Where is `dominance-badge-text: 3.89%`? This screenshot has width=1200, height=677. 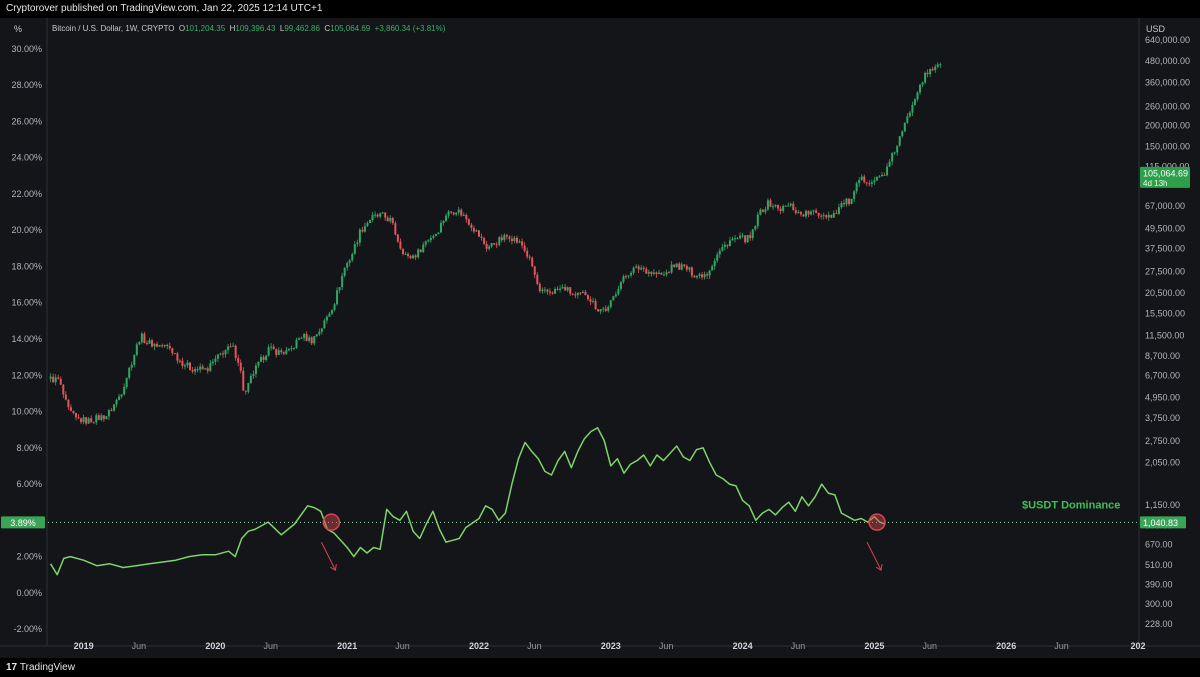 dominance-badge-text: 3.89% is located at coordinates (23, 523).